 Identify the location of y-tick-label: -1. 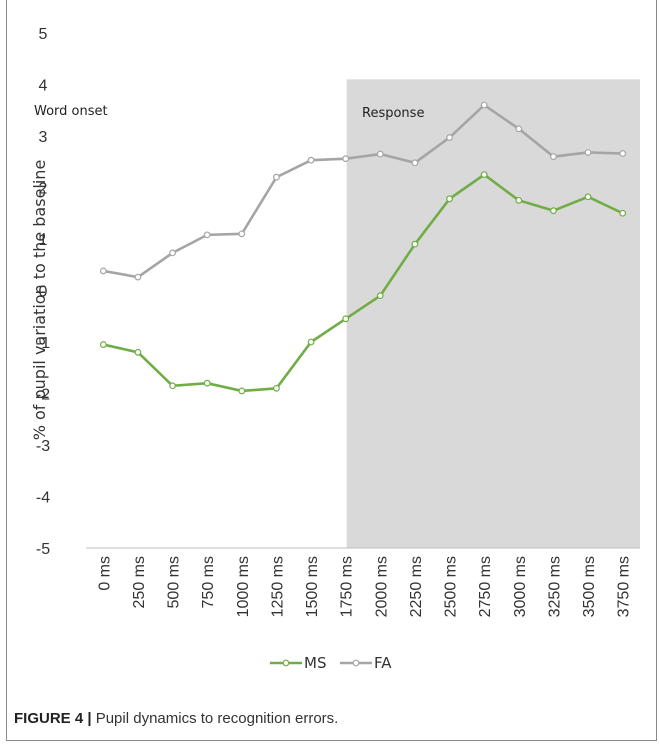
(43, 343).